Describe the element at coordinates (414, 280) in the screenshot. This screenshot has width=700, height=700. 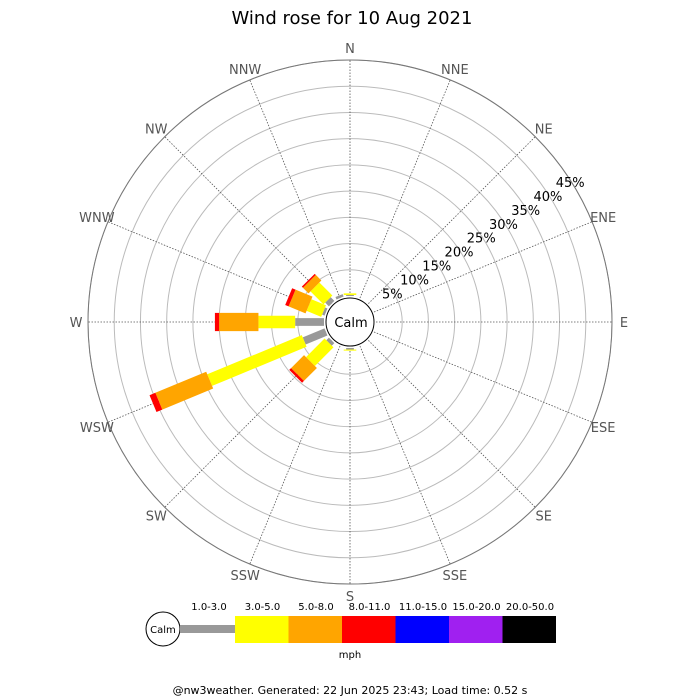
I see `percent-label: 10%` at that location.